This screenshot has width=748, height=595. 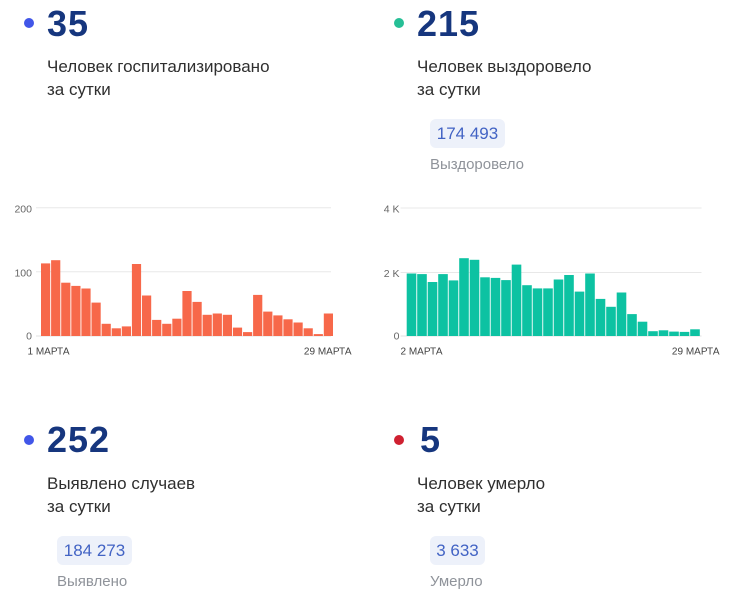 I want to click on svg-text: 2 K, so click(x=392, y=274).